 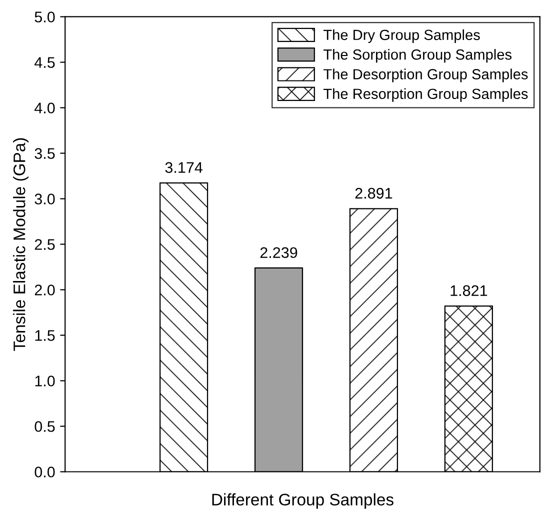 What do you see at coordinates (401, 36) in the screenshot?
I see `legend-label: The Dry Group Samples` at bounding box center [401, 36].